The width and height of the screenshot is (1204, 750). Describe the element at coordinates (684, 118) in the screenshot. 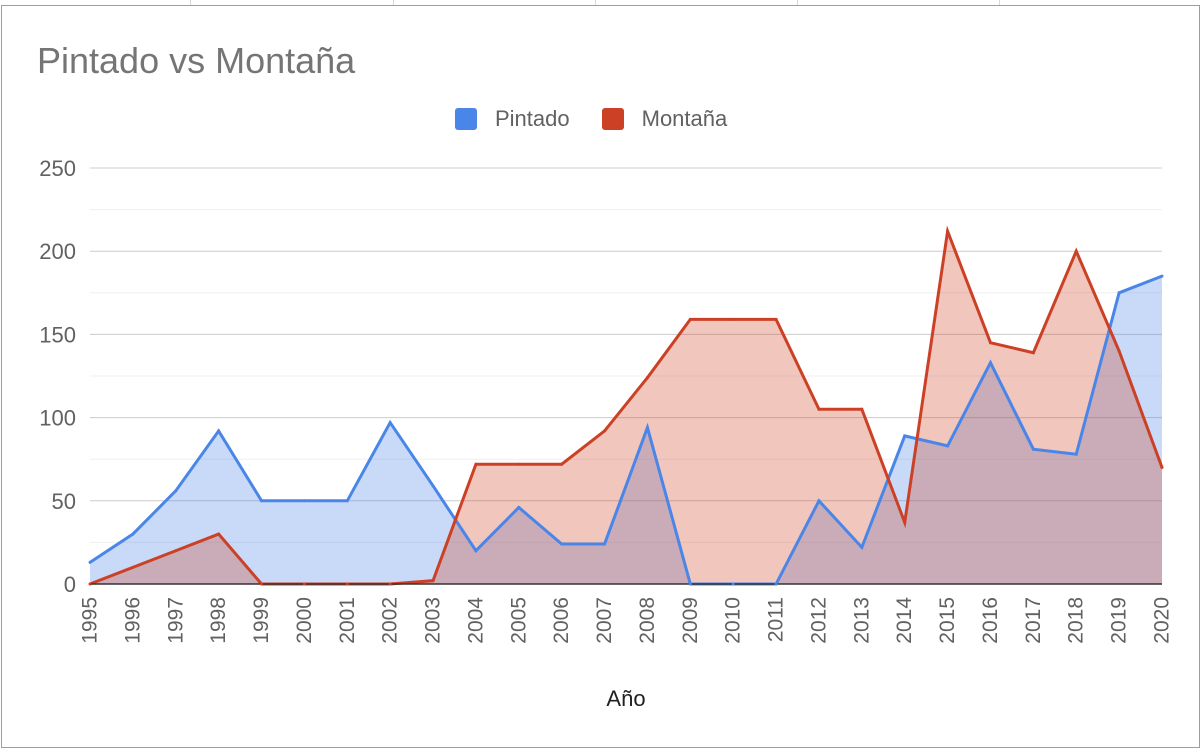

I see `legend-label-montana: Montaña` at that location.